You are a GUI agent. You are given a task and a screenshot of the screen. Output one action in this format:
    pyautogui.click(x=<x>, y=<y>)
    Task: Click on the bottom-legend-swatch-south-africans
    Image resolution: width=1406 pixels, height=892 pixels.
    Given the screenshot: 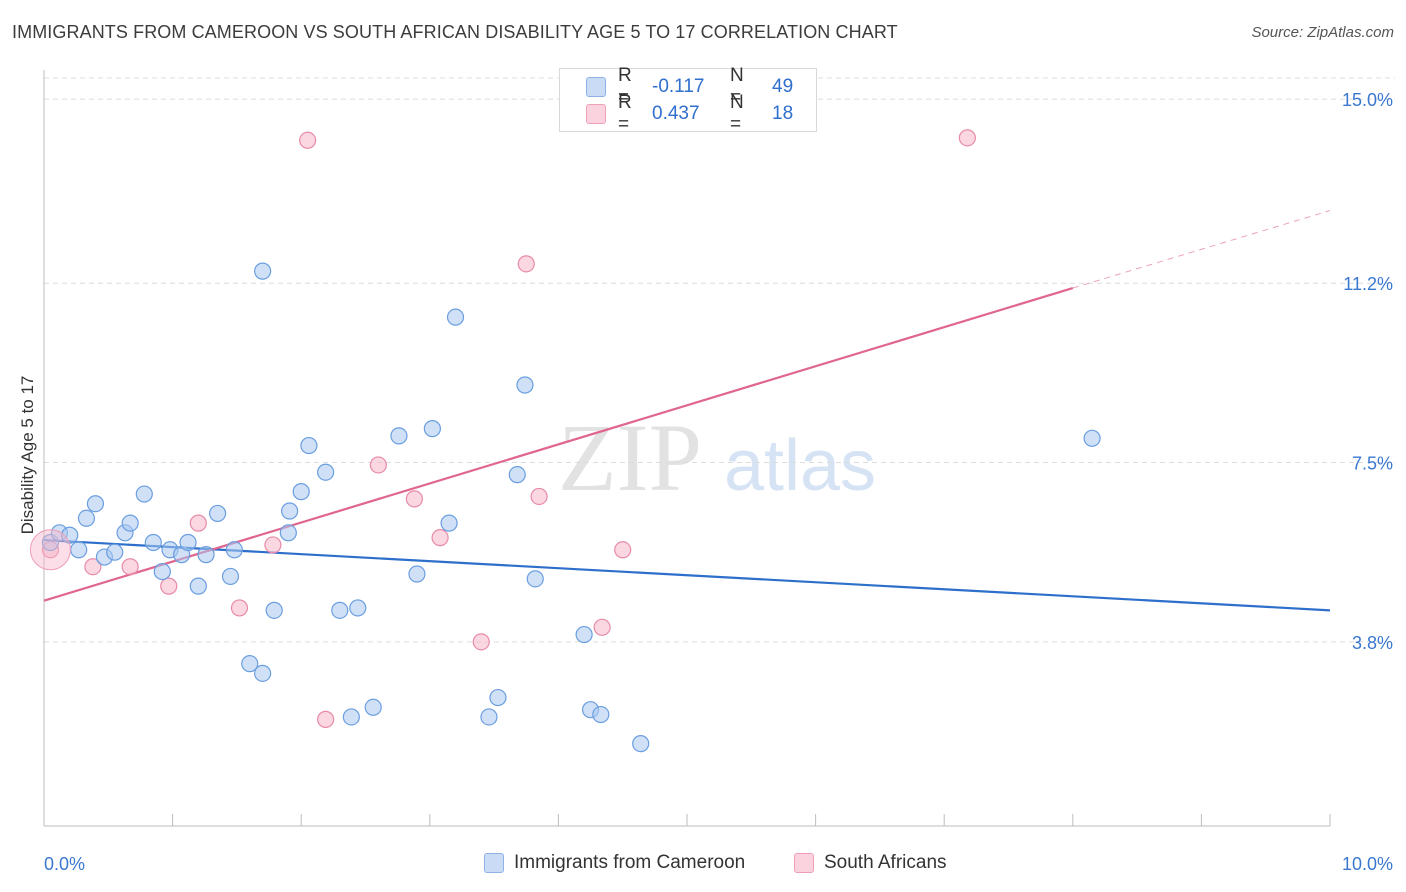 What is the action you would take?
    pyautogui.click(x=804, y=863)
    